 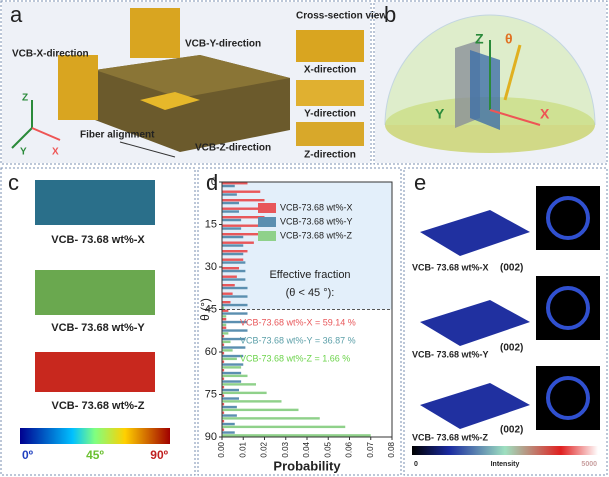 I want to click on panel-label: b, so click(x=390, y=14).